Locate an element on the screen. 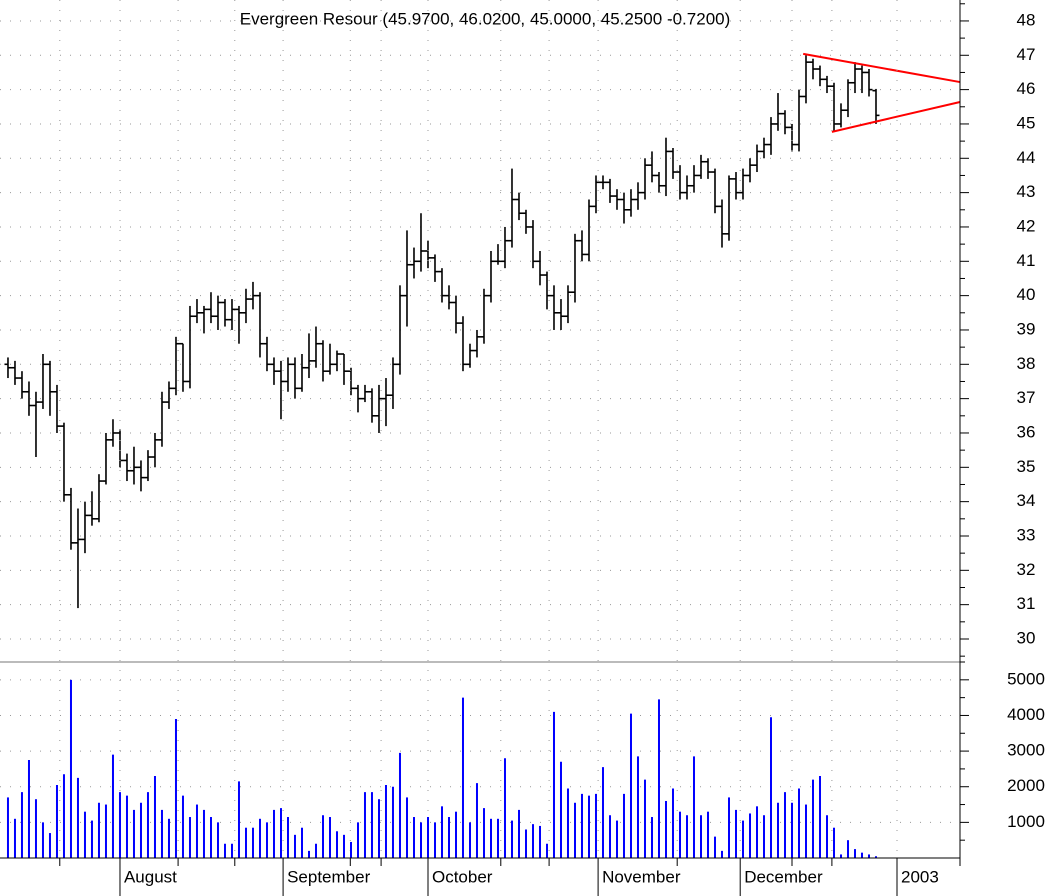 The width and height of the screenshot is (1061, 896). y-tick-label: 40 is located at coordinates (1026, 294).